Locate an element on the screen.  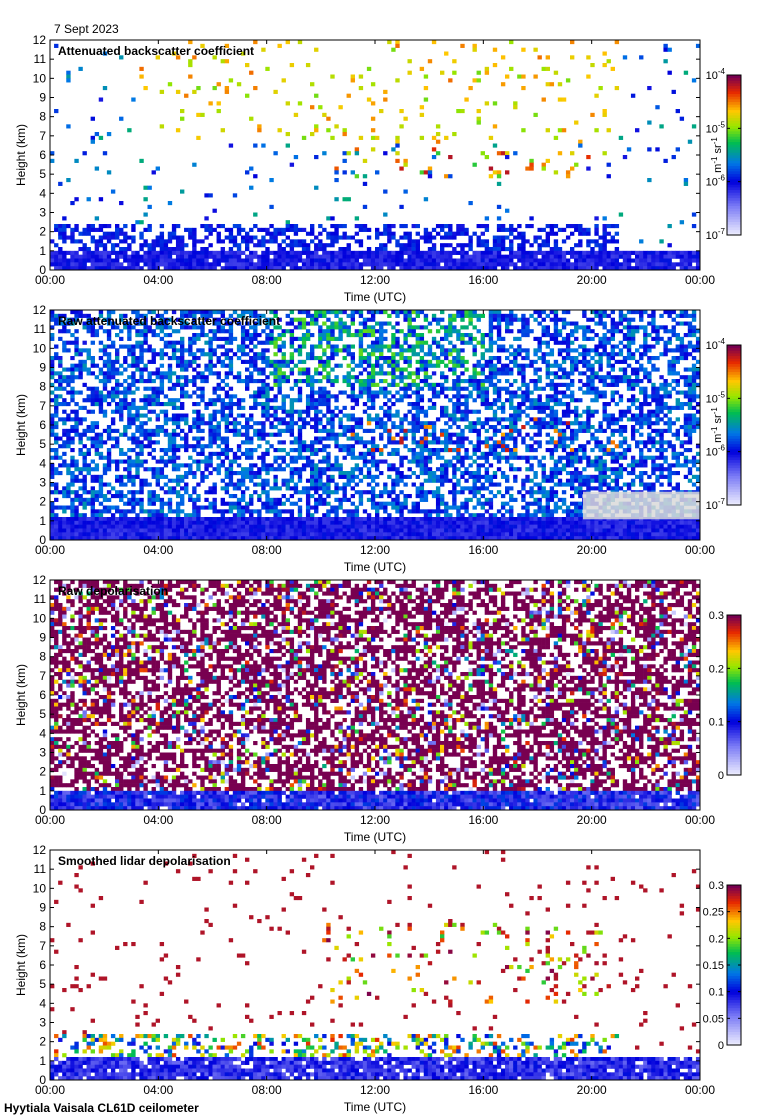
panel-title: Smoothed lidar depolarisation is located at coordinates (144, 861).